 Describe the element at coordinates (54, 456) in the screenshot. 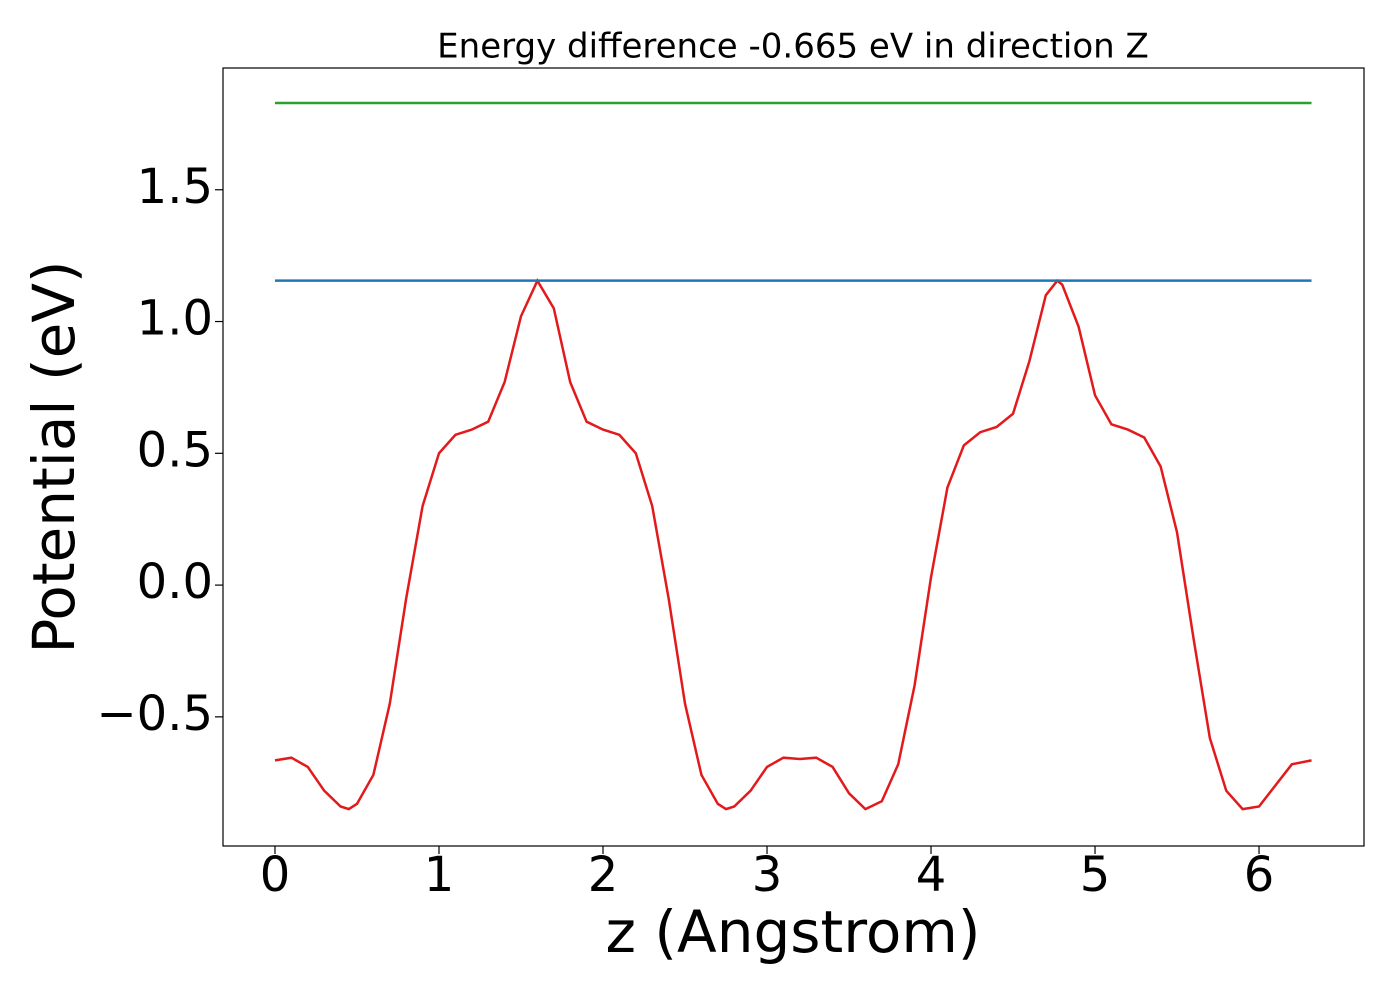

I see `y-axis-label: Potential (eV)` at that location.